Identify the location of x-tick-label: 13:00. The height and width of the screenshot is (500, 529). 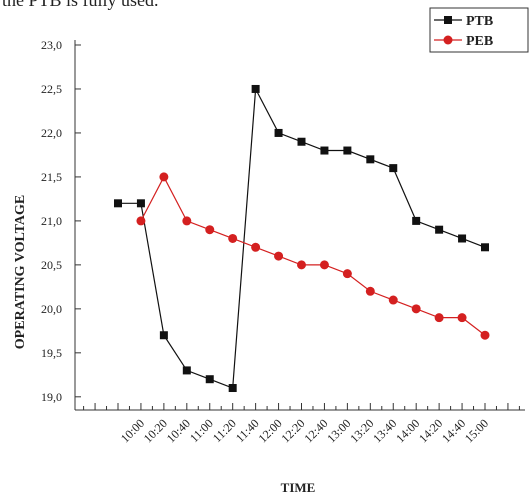
(338, 430).